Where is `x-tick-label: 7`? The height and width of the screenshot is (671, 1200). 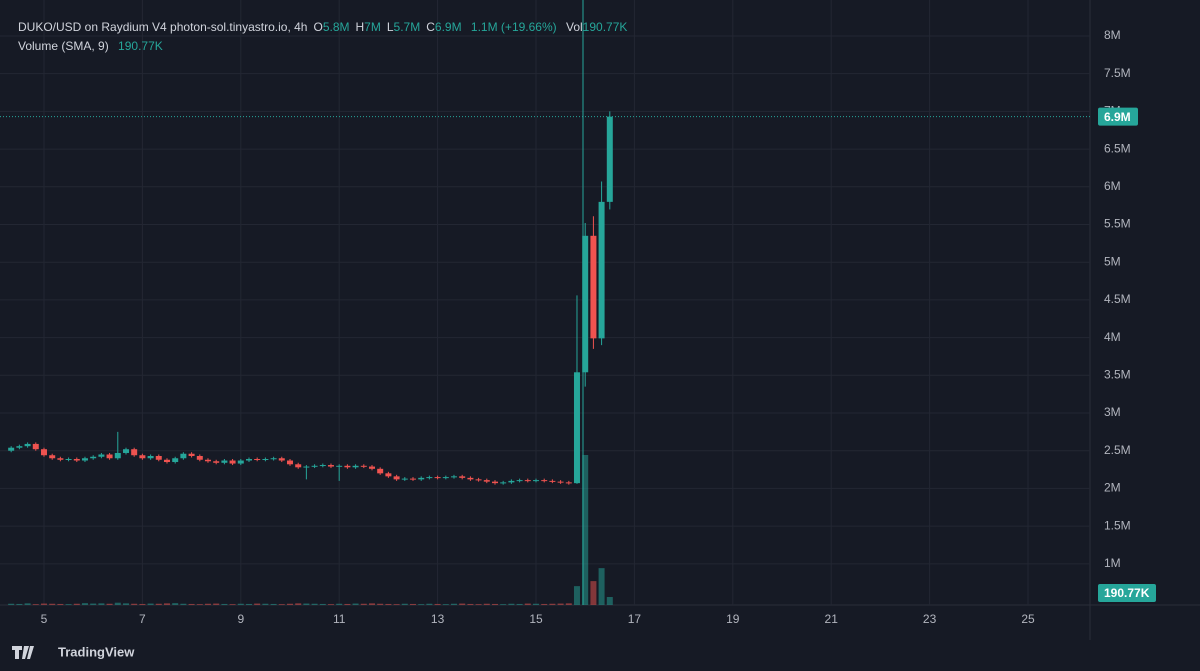 x-tick-label: 7 is located at coordinates (142, 619).